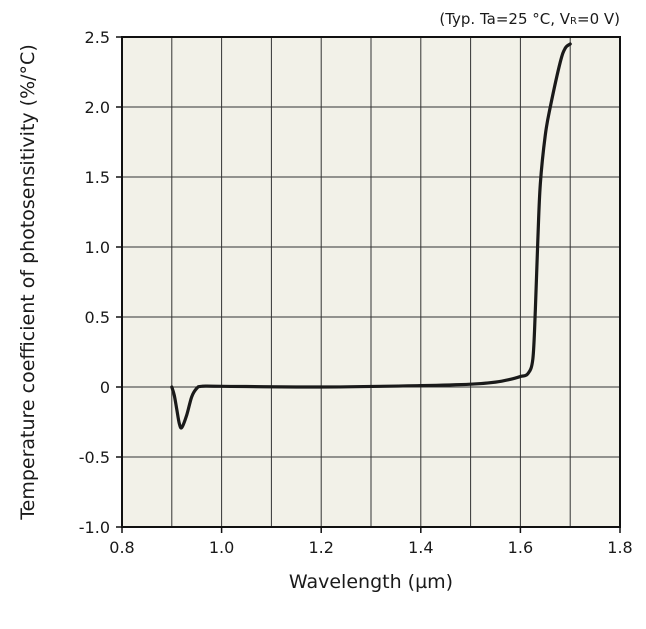 The image size is (646, 629). Describe the element at coordinates (97, 177) in the screenshot. I see `y-tick-label-5: 1.5` at that location.